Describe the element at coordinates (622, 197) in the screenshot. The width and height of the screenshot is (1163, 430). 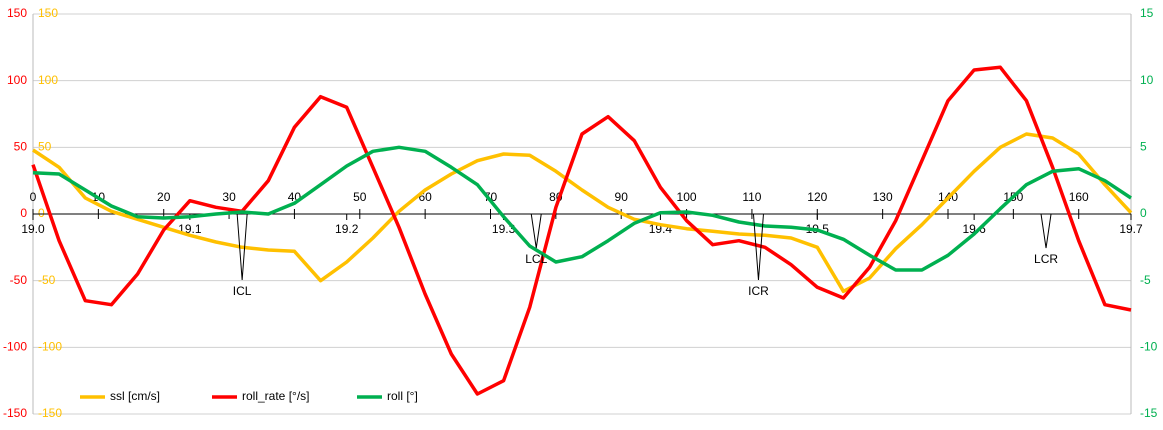
I see `x-tick-label: 90` at that location.